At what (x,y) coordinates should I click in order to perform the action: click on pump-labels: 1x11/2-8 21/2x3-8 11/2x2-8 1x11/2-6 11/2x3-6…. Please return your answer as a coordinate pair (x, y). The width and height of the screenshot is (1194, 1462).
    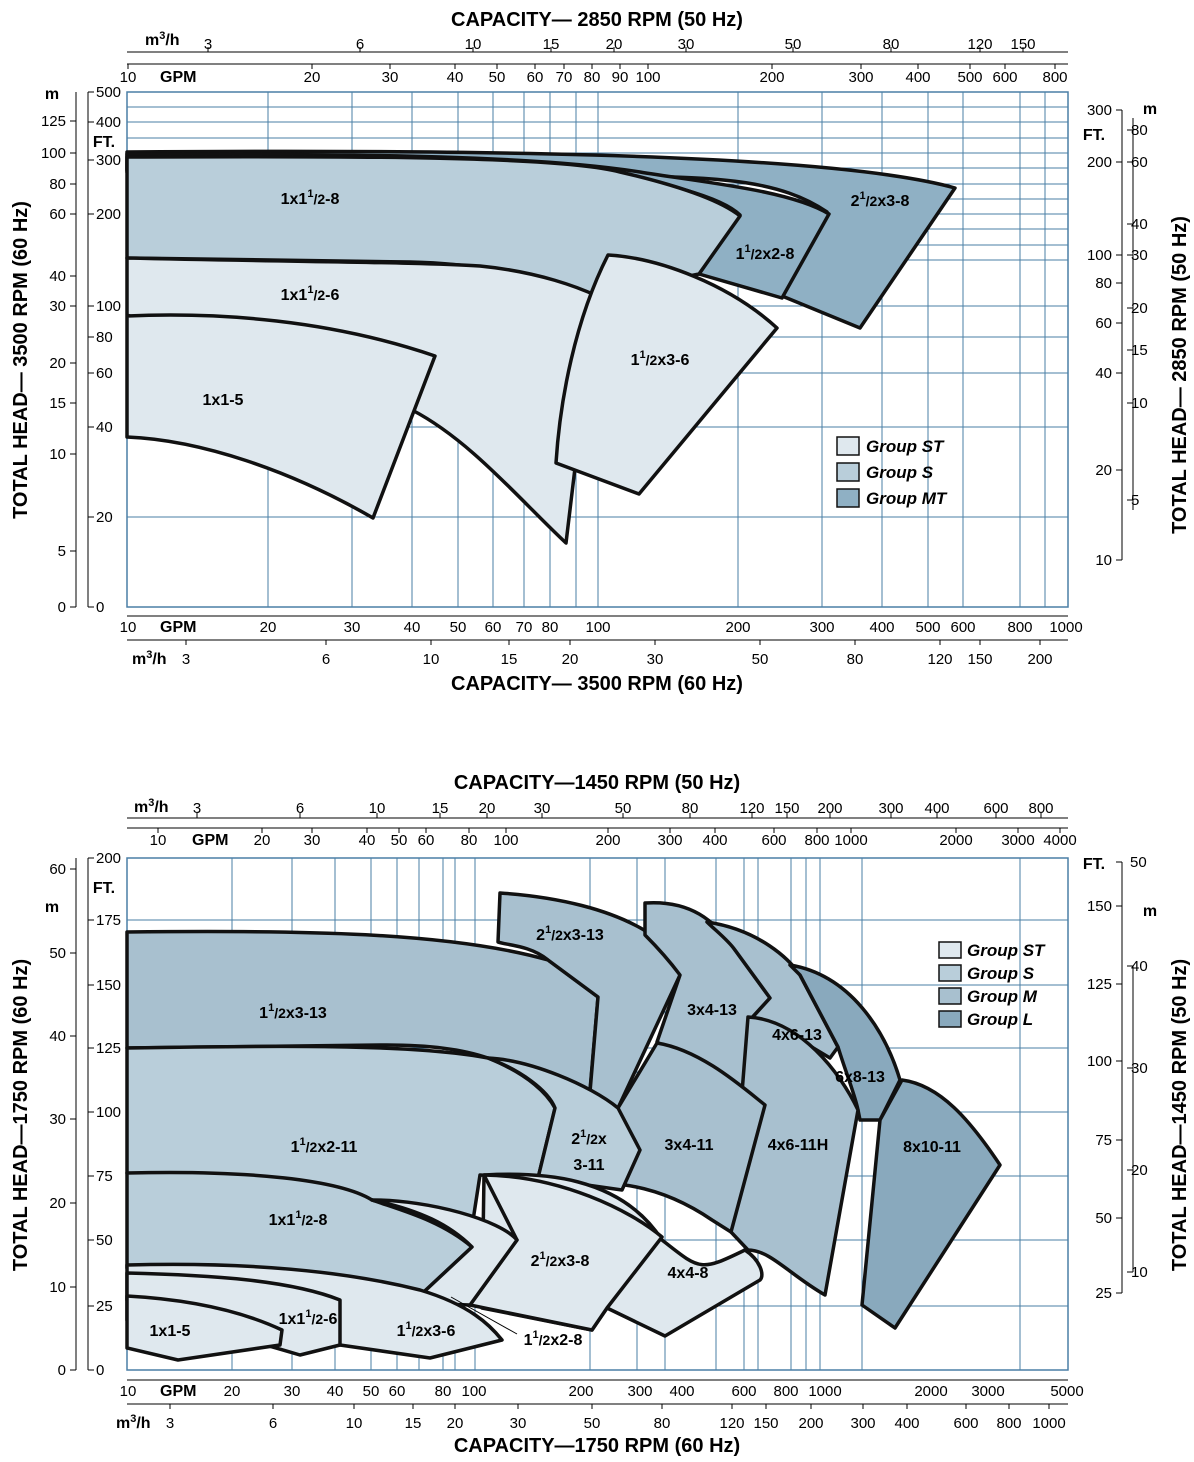
    Looking at the image, I should click on (556, 298).